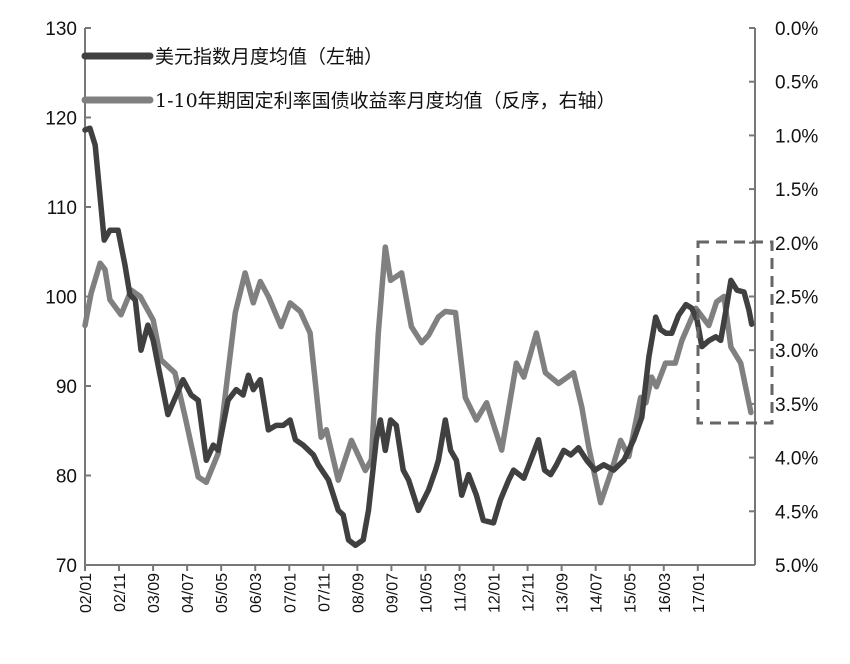 The image size is (850, 664). I want to click on x-axis-tick-label: 02/11, so click(120, 592).